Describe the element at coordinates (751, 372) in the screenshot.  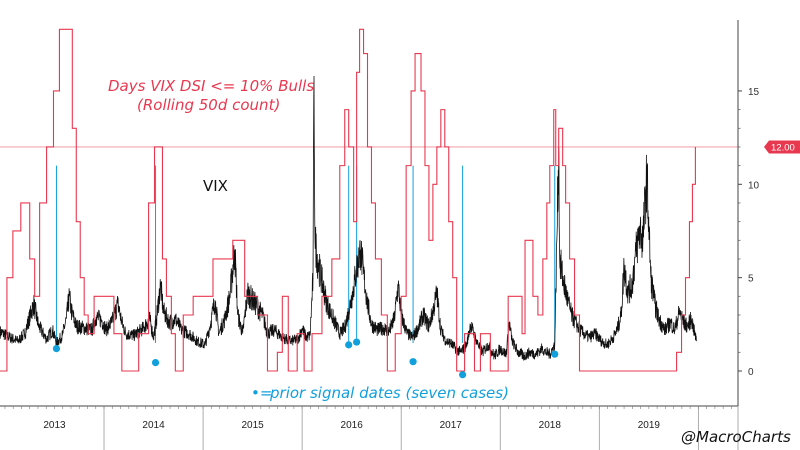
I see `y-tick-label: 0` at that location.